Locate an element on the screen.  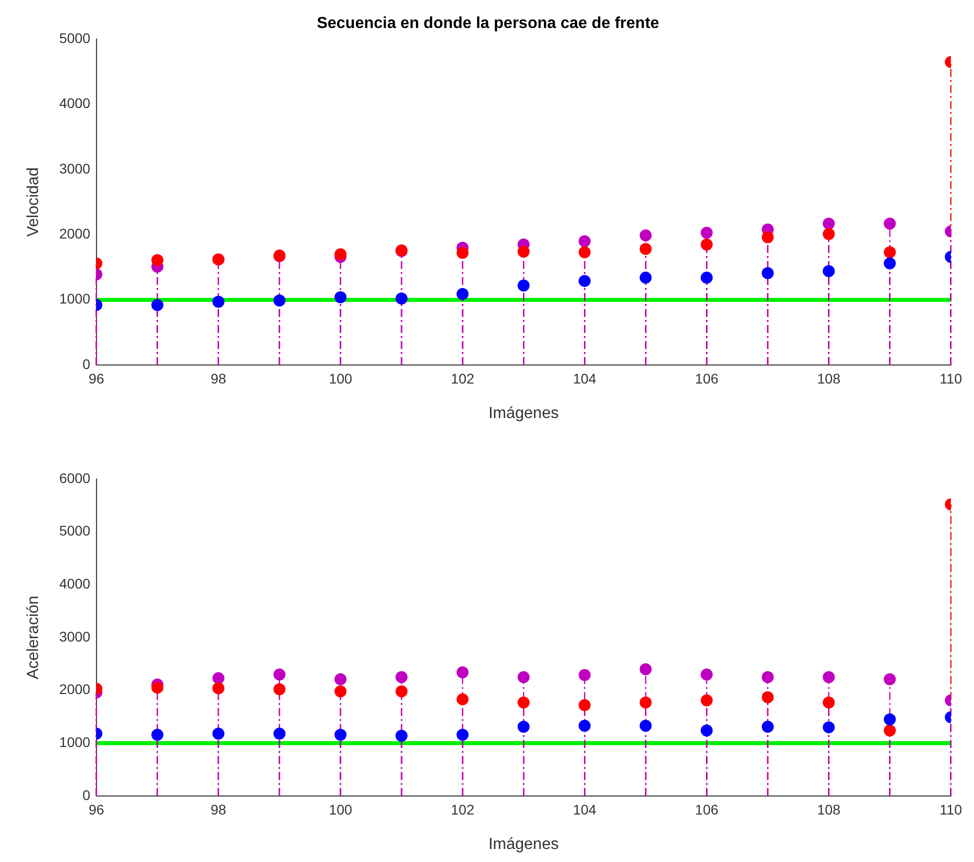
y-axis-title: Velocidad is located at coordinates (33, 202).